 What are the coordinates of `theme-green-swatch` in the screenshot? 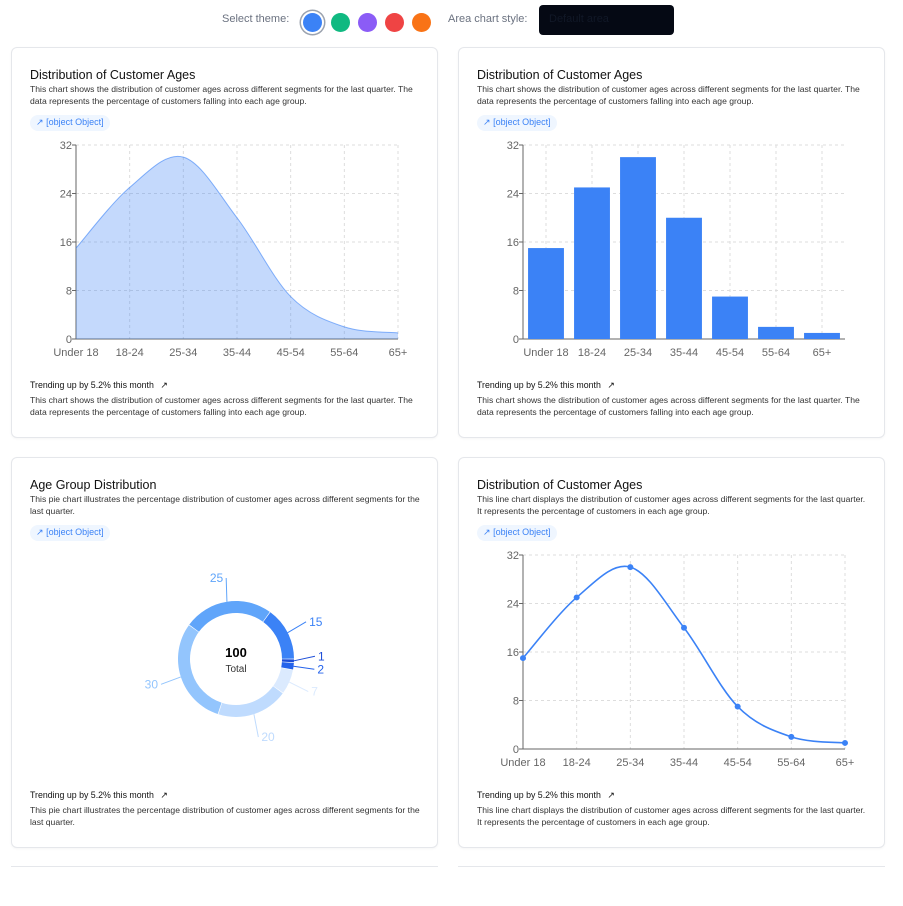 It's located at (340, 22).